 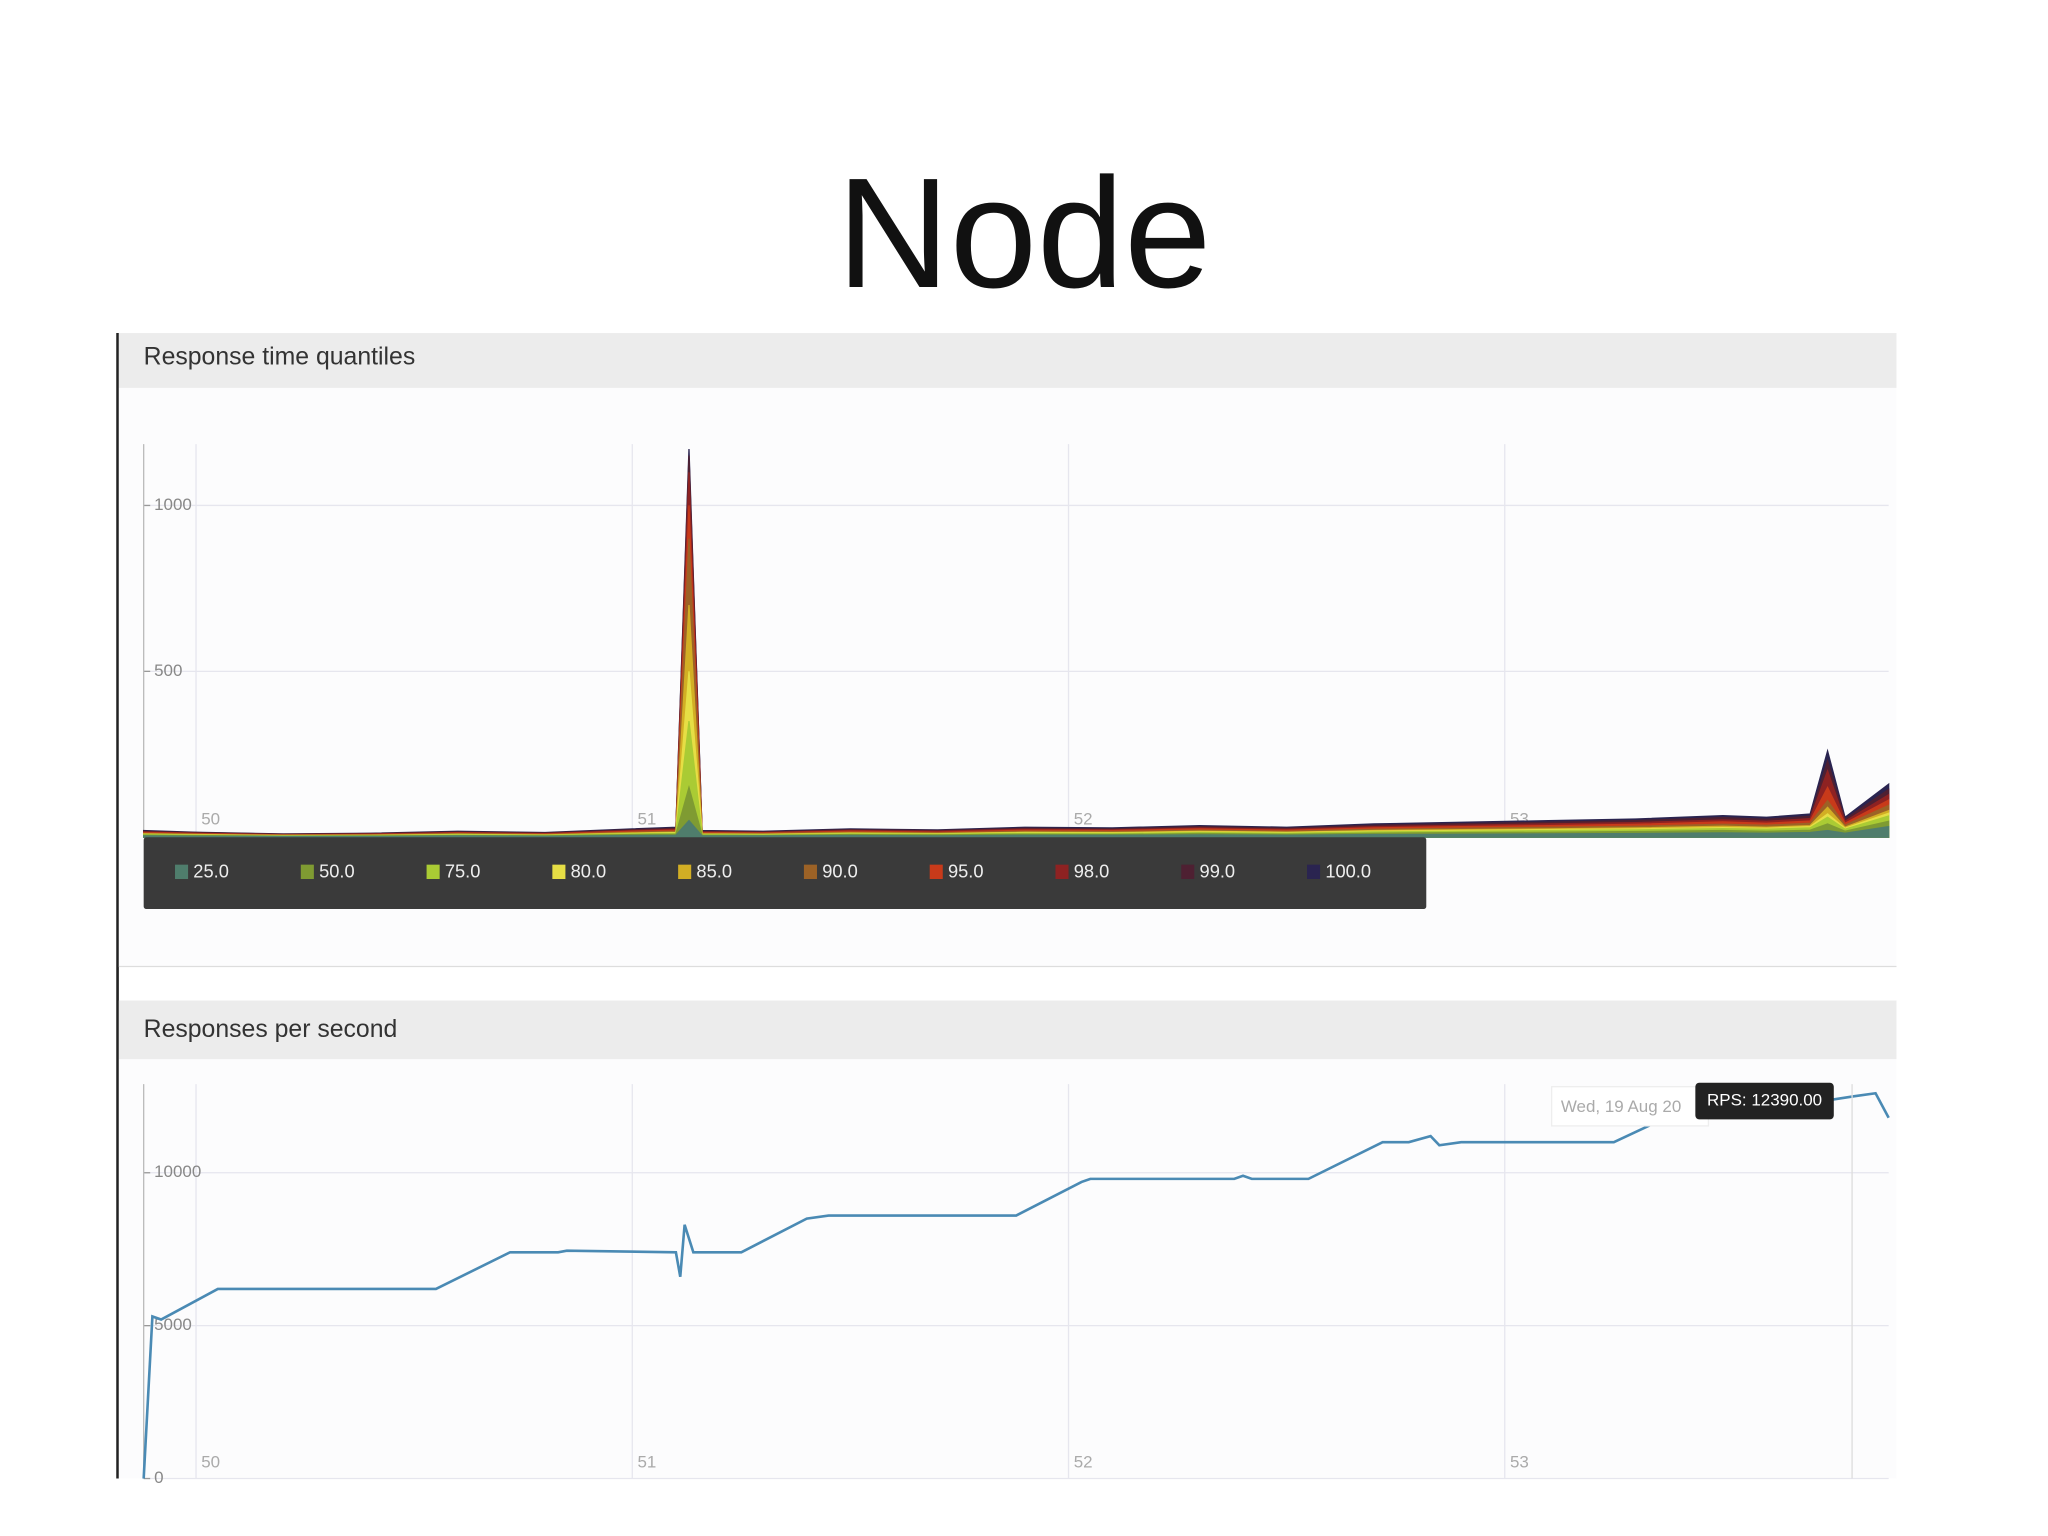 I want to click on legend-label: 90.0, so click(x=840, y=870).